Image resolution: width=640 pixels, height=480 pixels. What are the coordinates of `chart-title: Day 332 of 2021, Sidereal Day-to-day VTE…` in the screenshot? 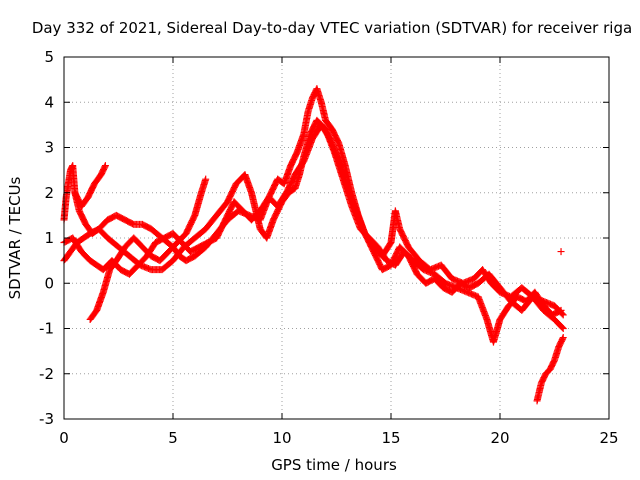 It's located at (332, 28).